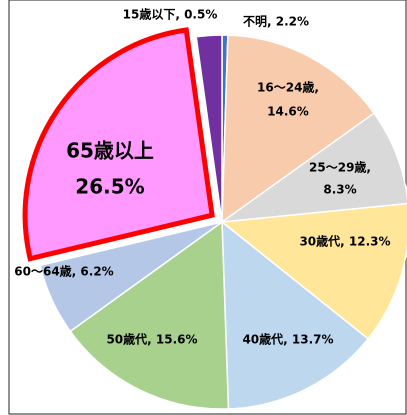 The width and height of the screenshot is (407, 415). What do you see at coordinates (339, 190) in the screenshot?
I see `data-label: 8.3%` at bounding box center [339, 190].